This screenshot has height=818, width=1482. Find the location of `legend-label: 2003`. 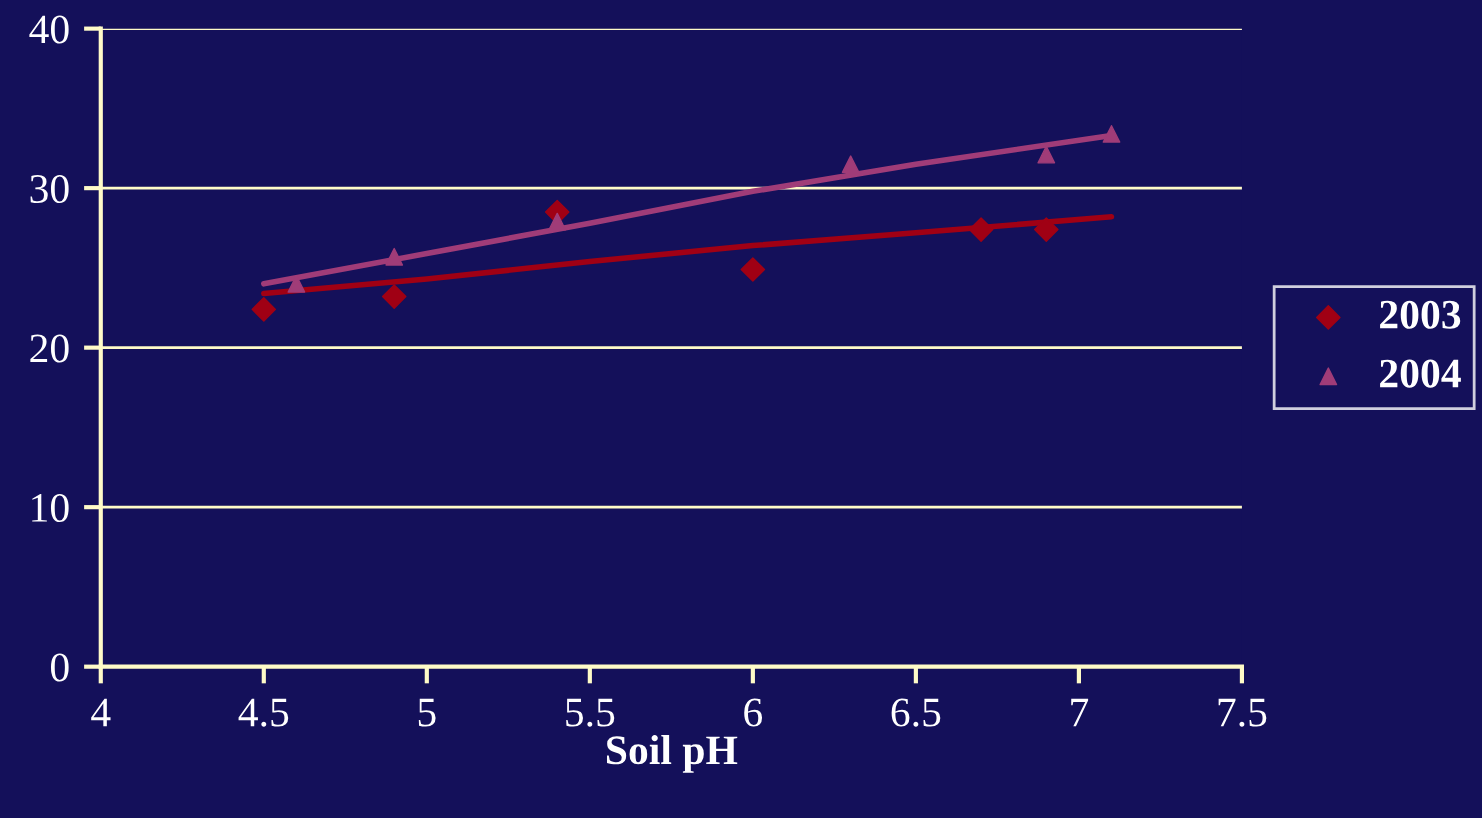

legend-label: 2003 is located at coordinates (1420, 314).